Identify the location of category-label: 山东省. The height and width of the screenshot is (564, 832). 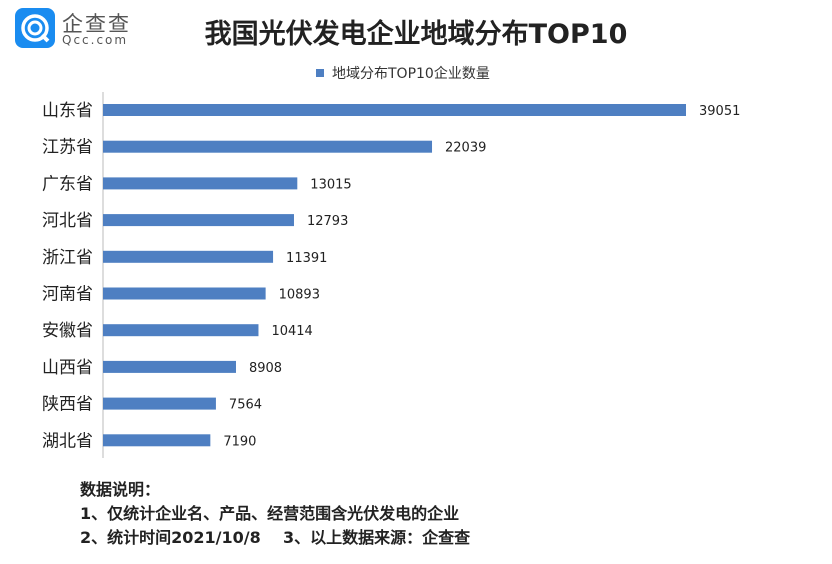
(67, 111).